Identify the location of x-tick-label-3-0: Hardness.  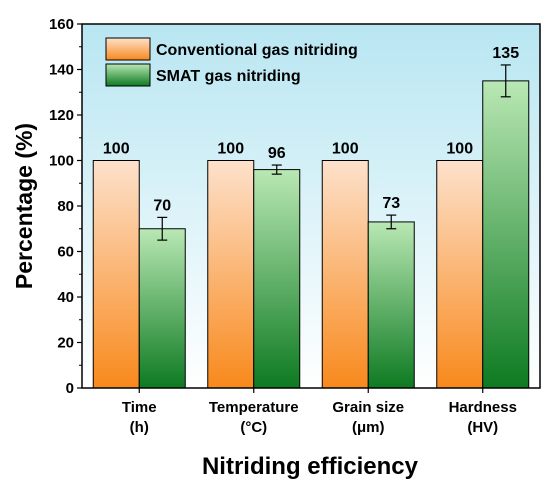
(483, 407).